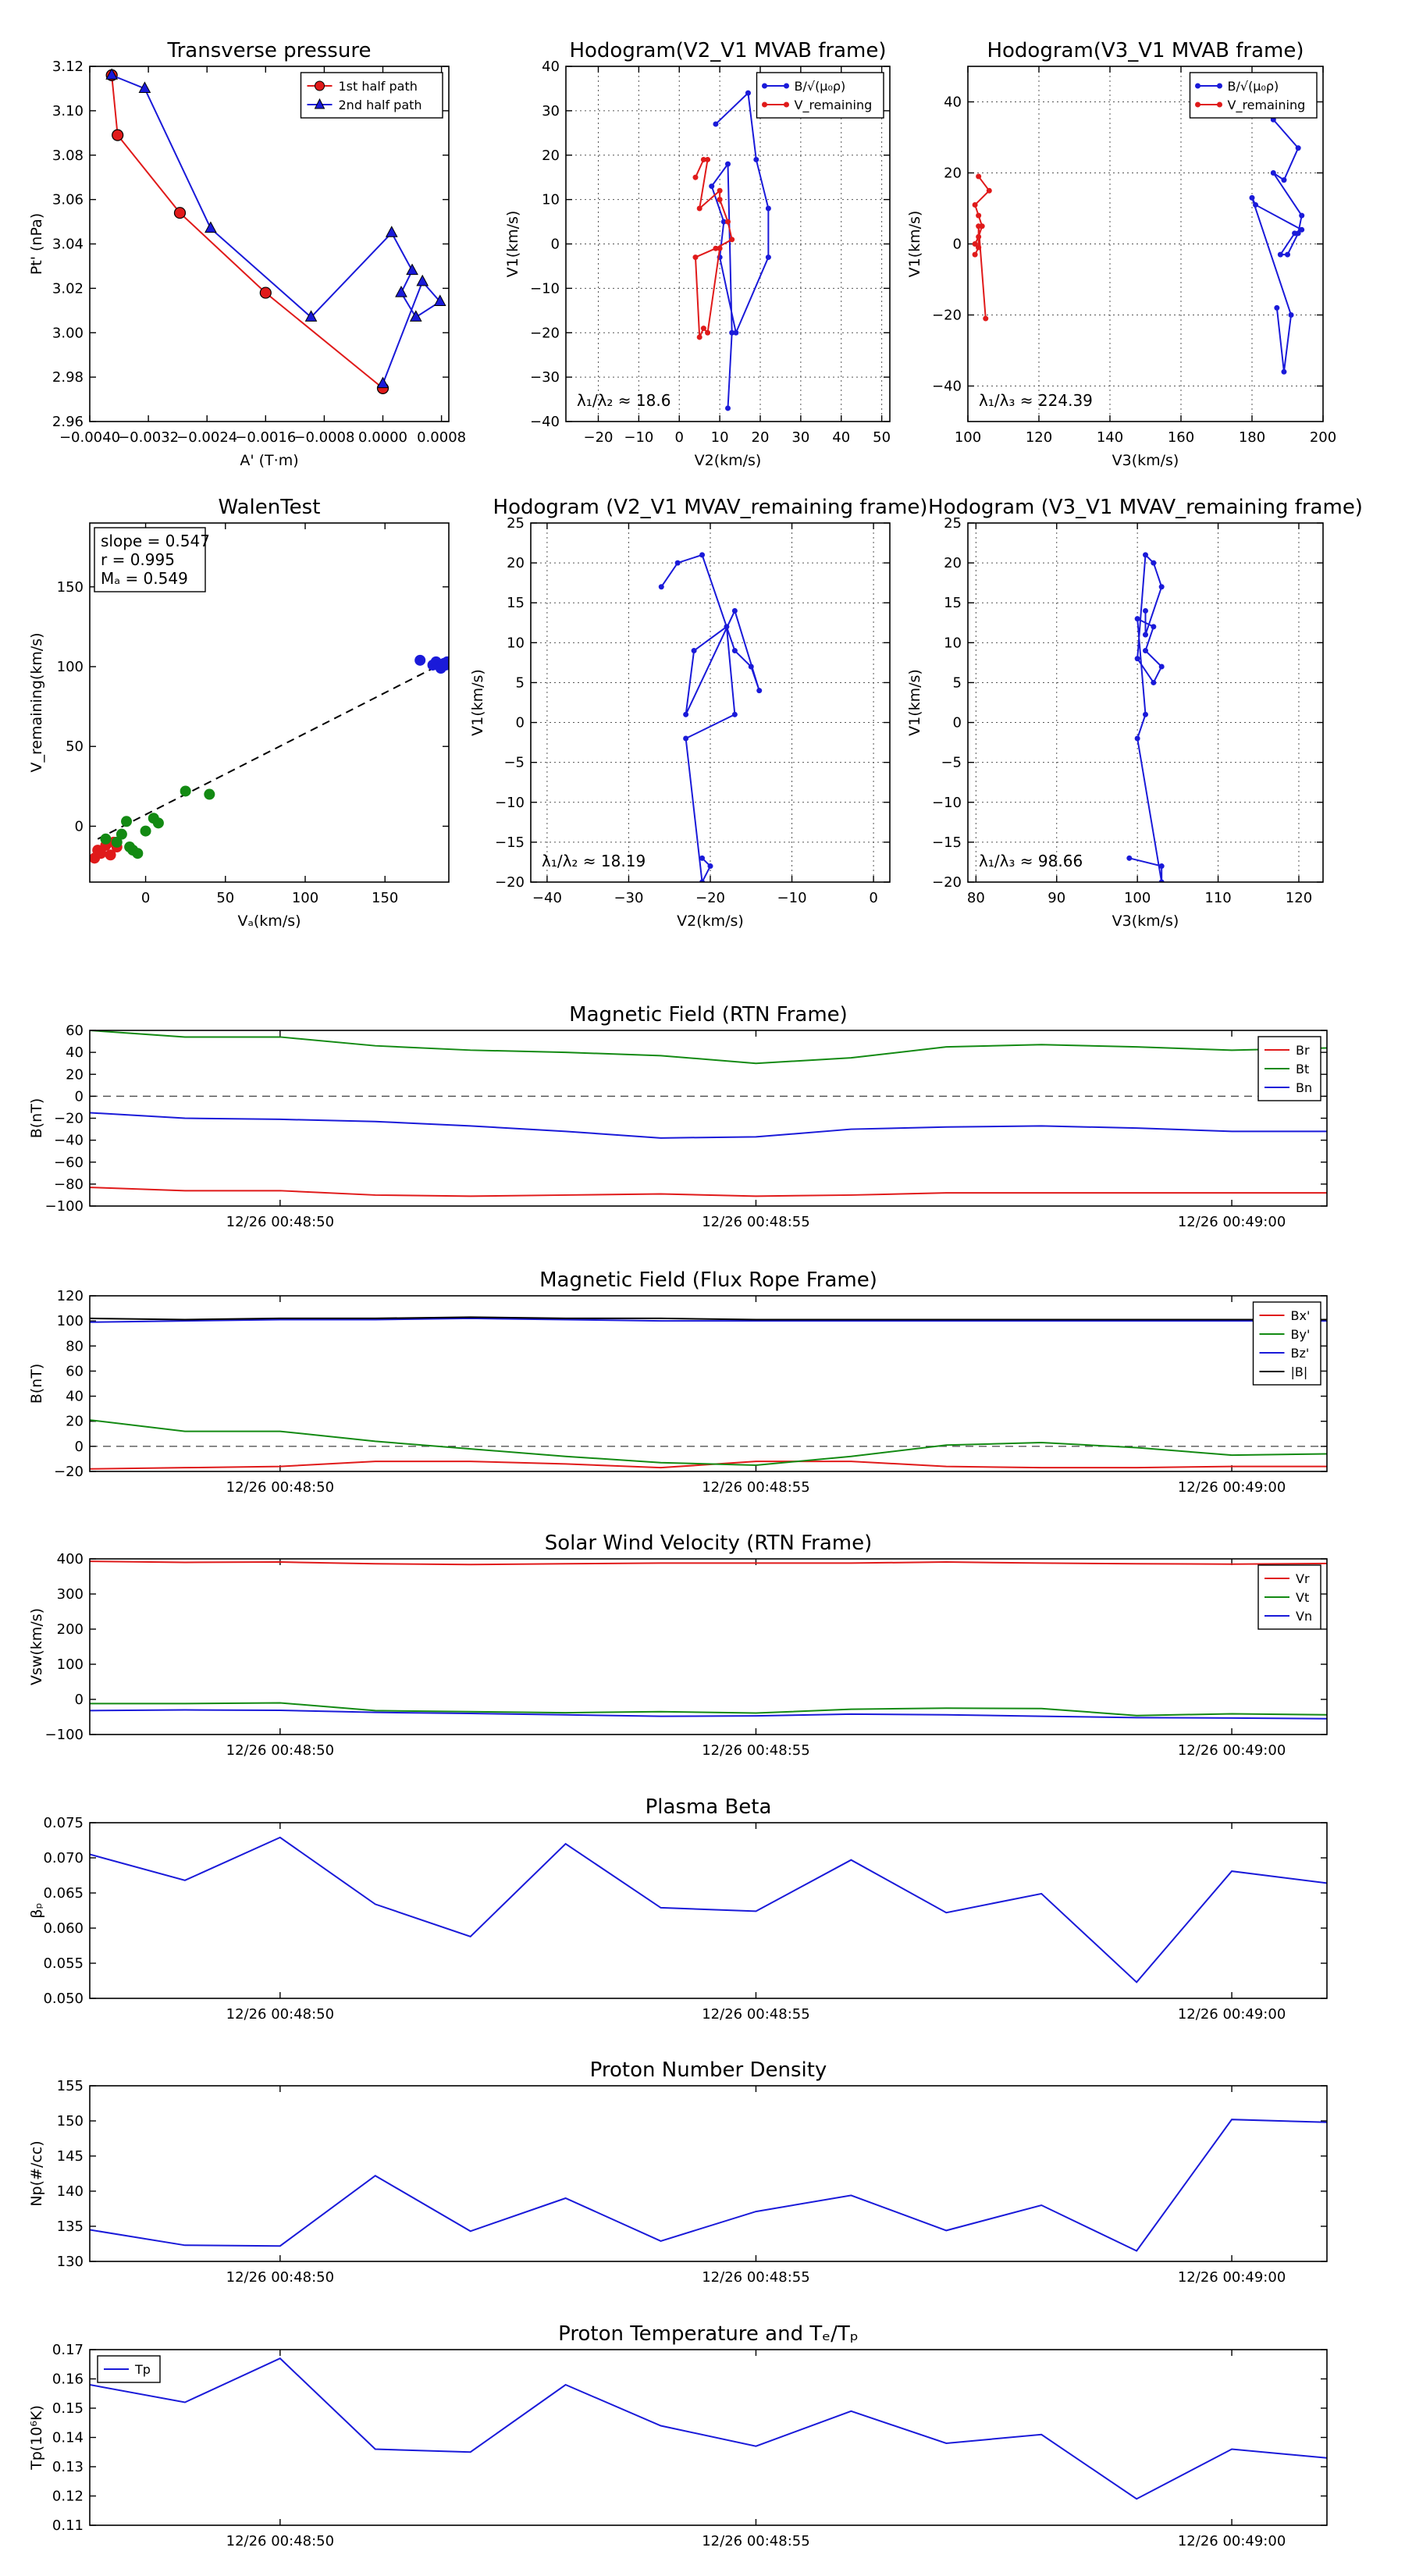  I want to click on y-tick-label: −40, so click(947, 387).